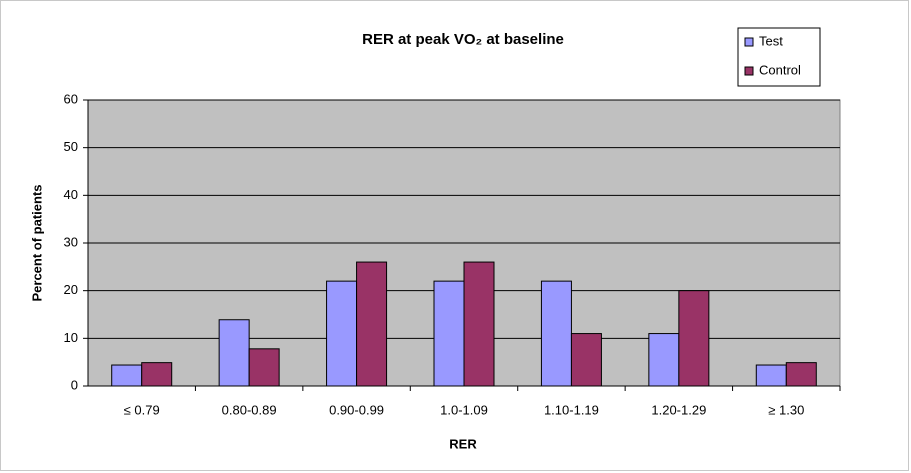  I want to click on x-tick-label: 1.20-1.29, so click(678, 409).